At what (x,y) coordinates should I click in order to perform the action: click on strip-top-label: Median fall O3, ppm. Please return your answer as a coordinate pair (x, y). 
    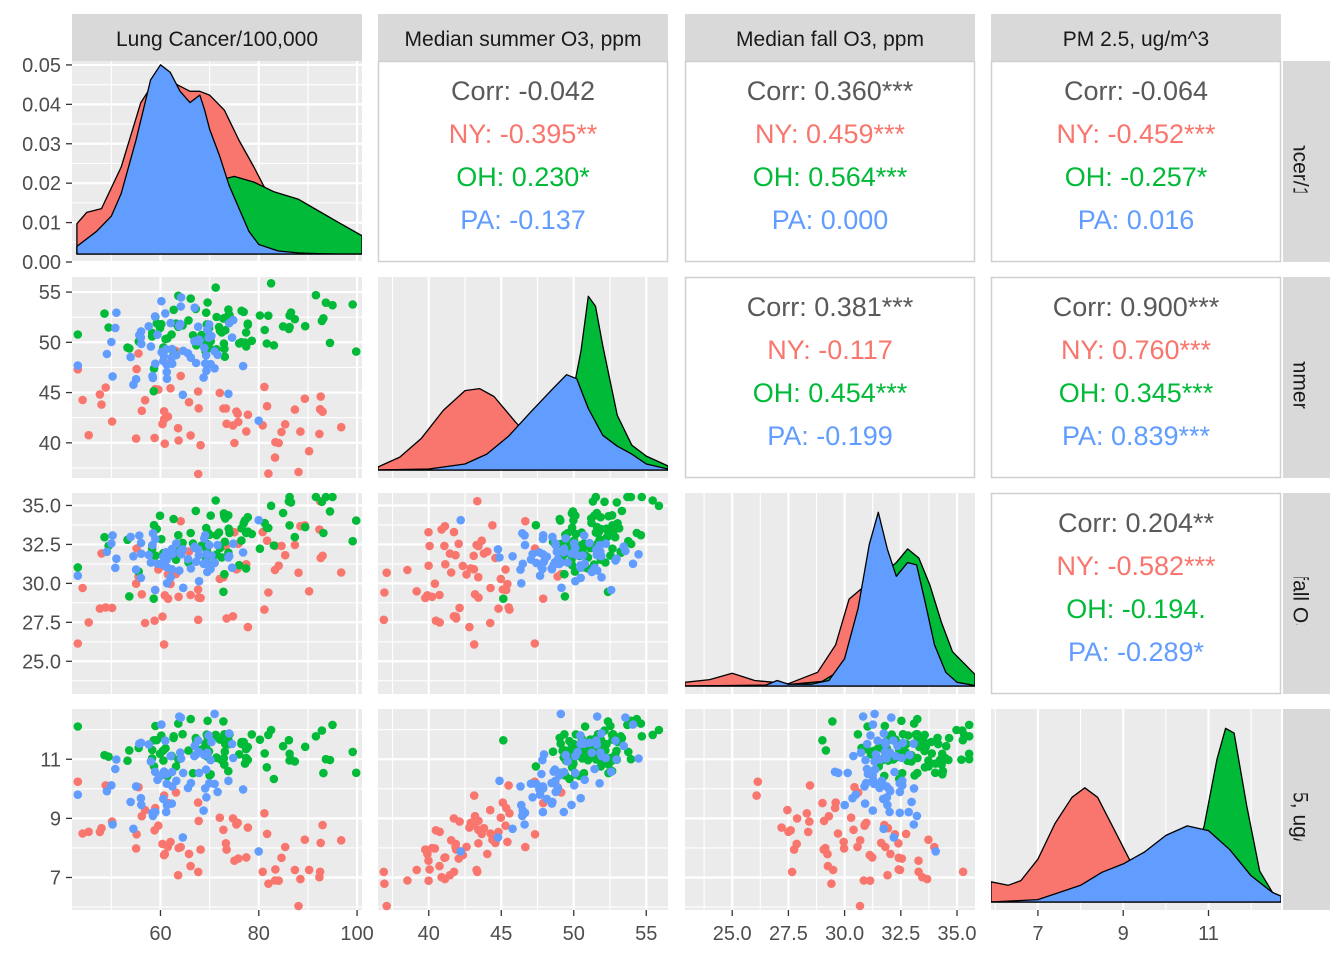
    Looking at the image, I should click on (830, 39).